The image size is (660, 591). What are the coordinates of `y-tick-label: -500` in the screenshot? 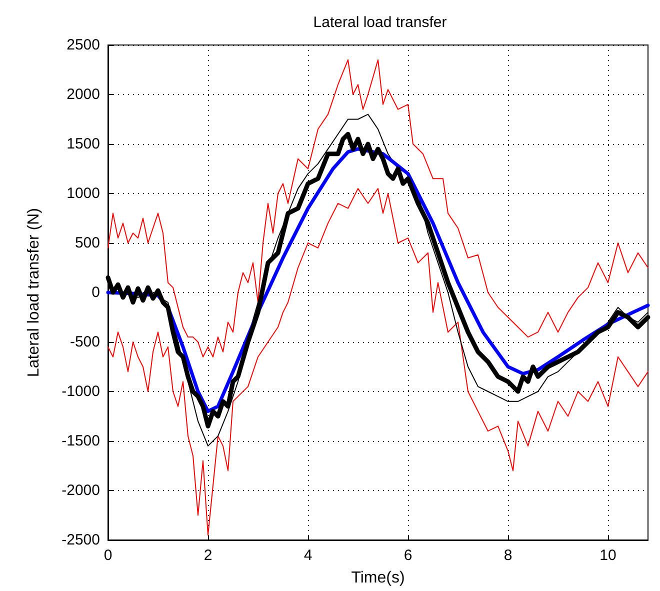 It's located at (85, 342).